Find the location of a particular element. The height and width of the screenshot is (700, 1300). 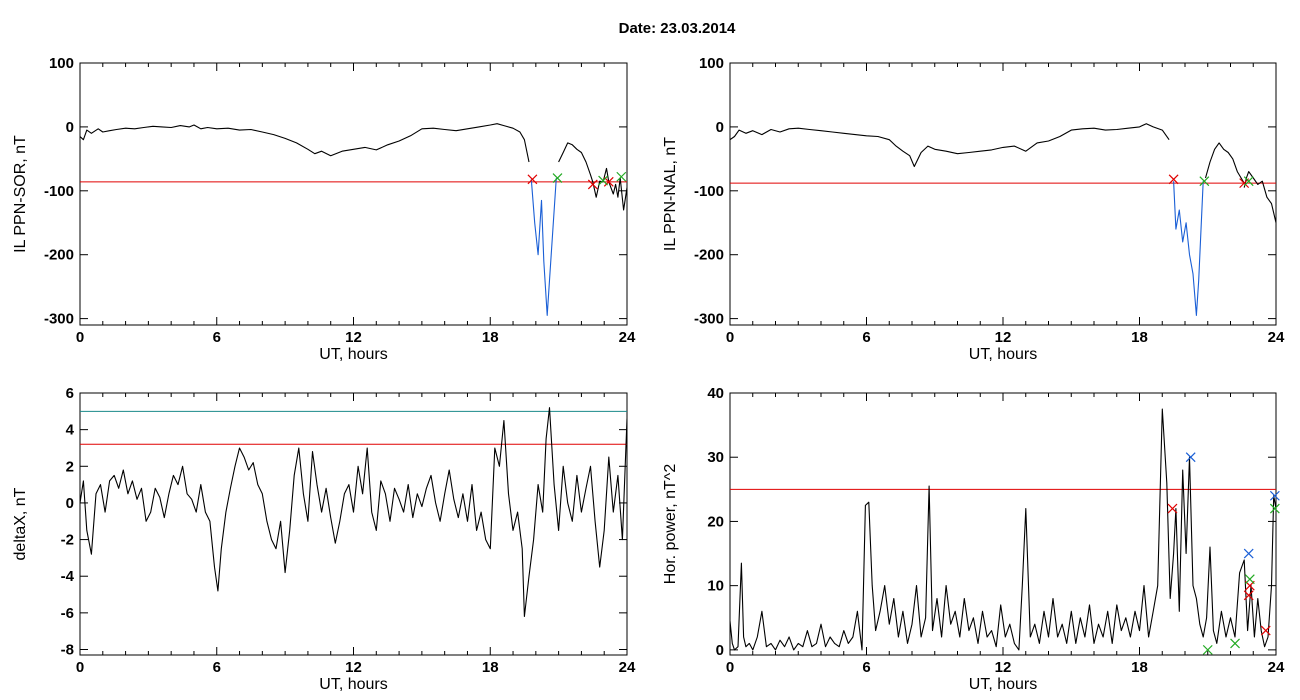

ppn-nal-data-area is located at coordinates (1003, 219).